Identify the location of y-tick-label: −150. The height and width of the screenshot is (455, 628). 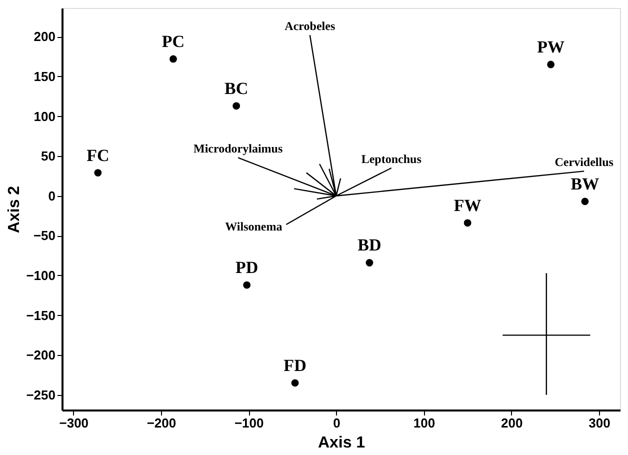
(41, 315).